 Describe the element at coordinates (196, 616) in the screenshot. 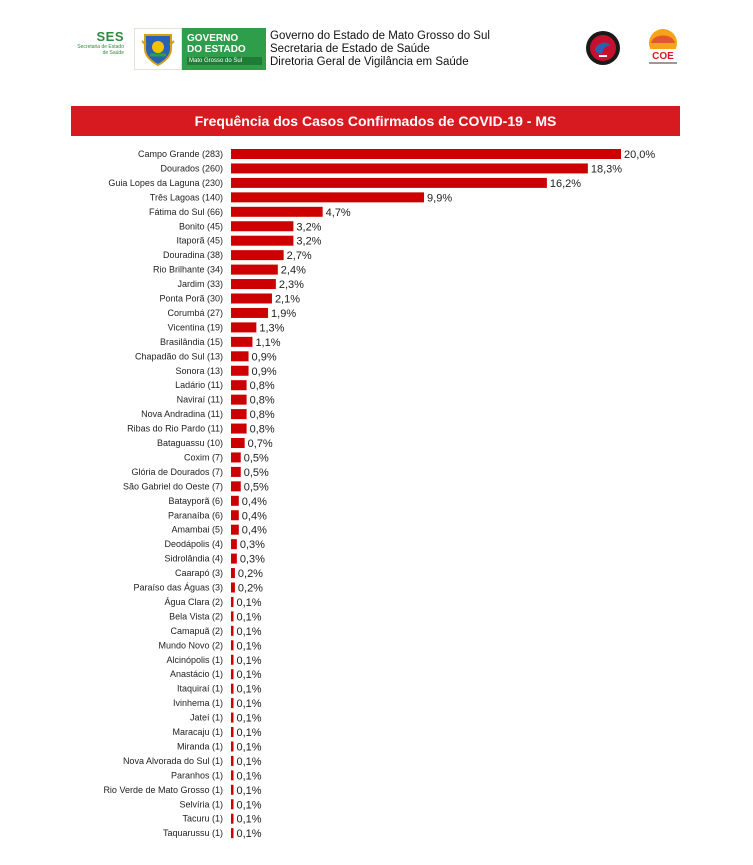

I see `category-label: Bela Vista (2)` at that location.